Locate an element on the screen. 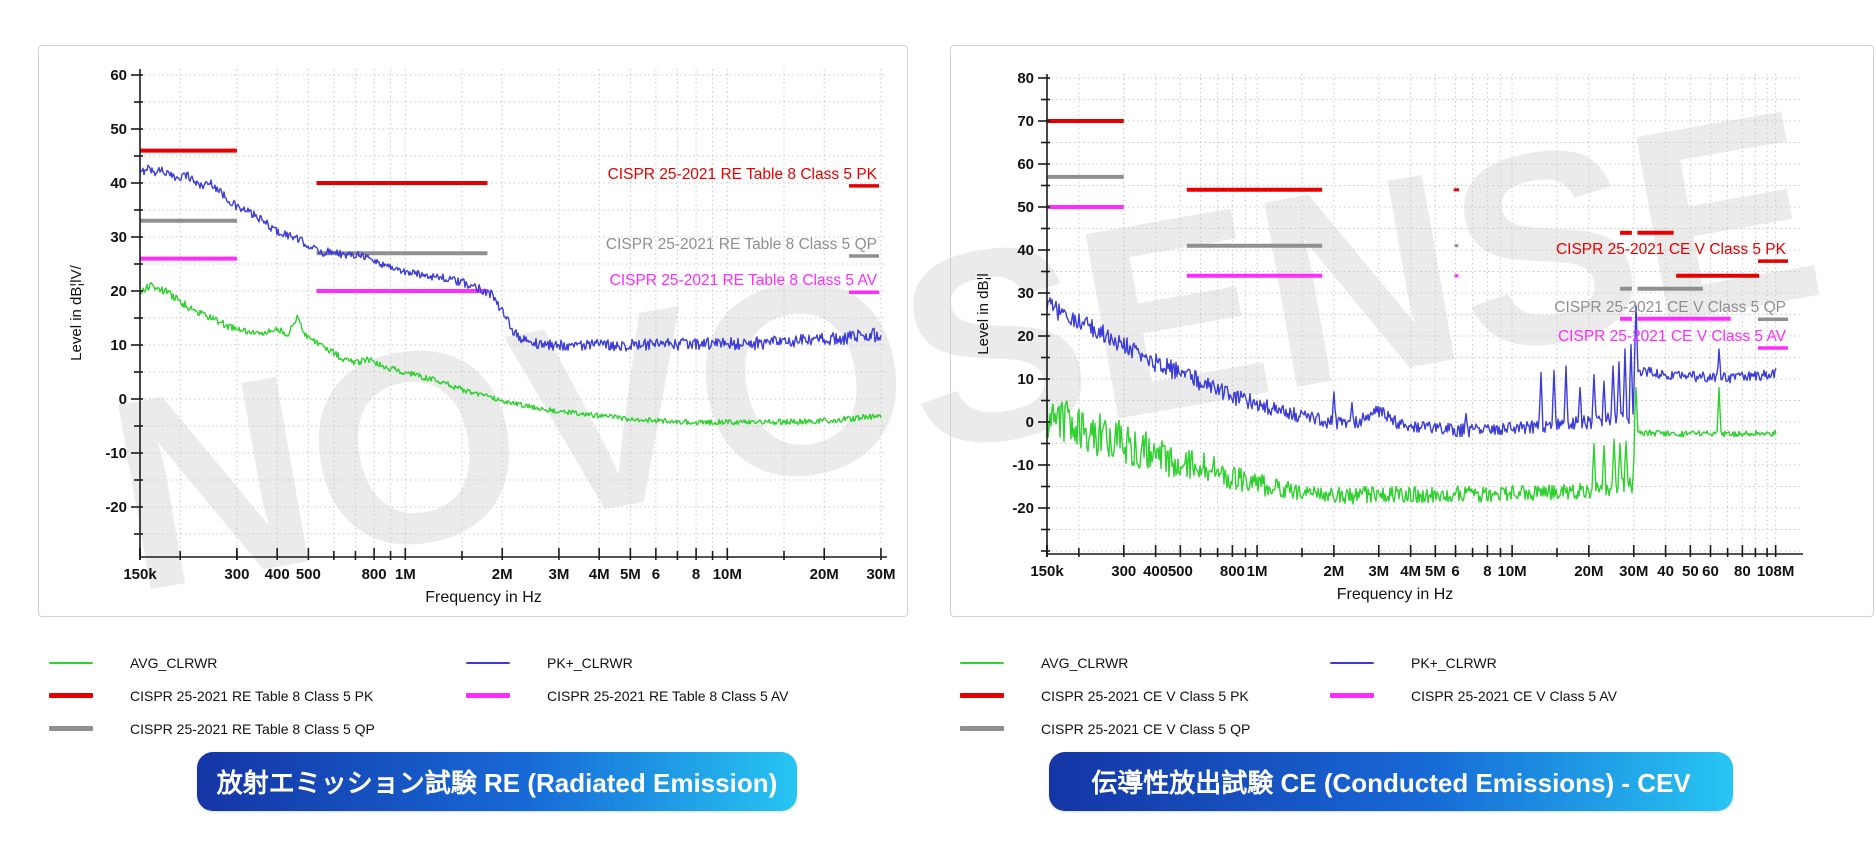 This screenshot has width=1876, height=845. legend-item: CISPR 25-2021 CE V Class 5 PK is located at coordinates (1104, 695).